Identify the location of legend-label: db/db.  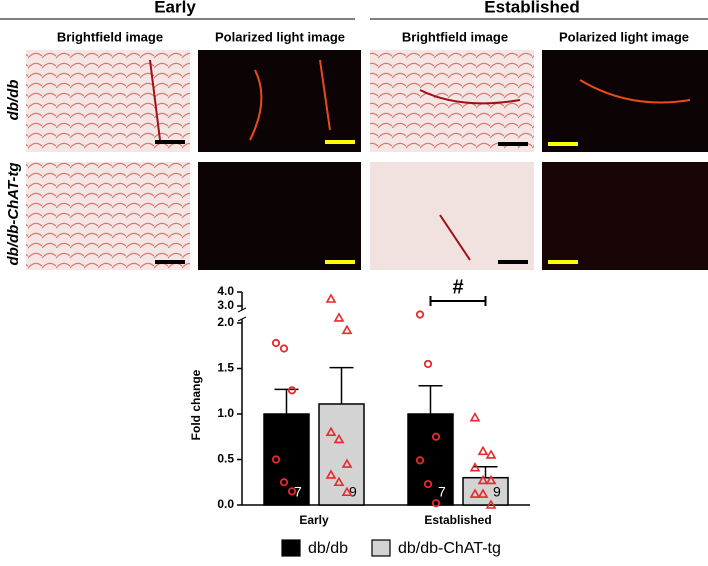
(328, 548).